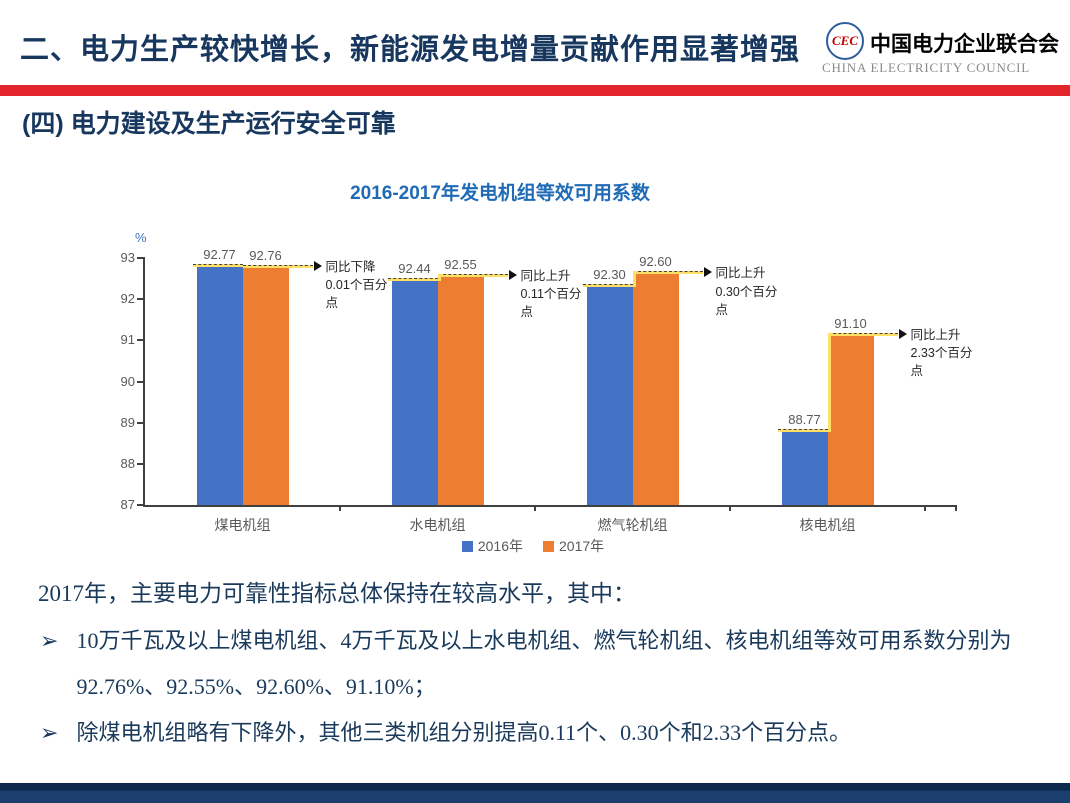 The height and width of the screenshot is (803, 1070). I want to click on cec-logo: CEC 中国电力企业联合会 CHINA ELECTRICITY COUNCIL, so click(941, 49).